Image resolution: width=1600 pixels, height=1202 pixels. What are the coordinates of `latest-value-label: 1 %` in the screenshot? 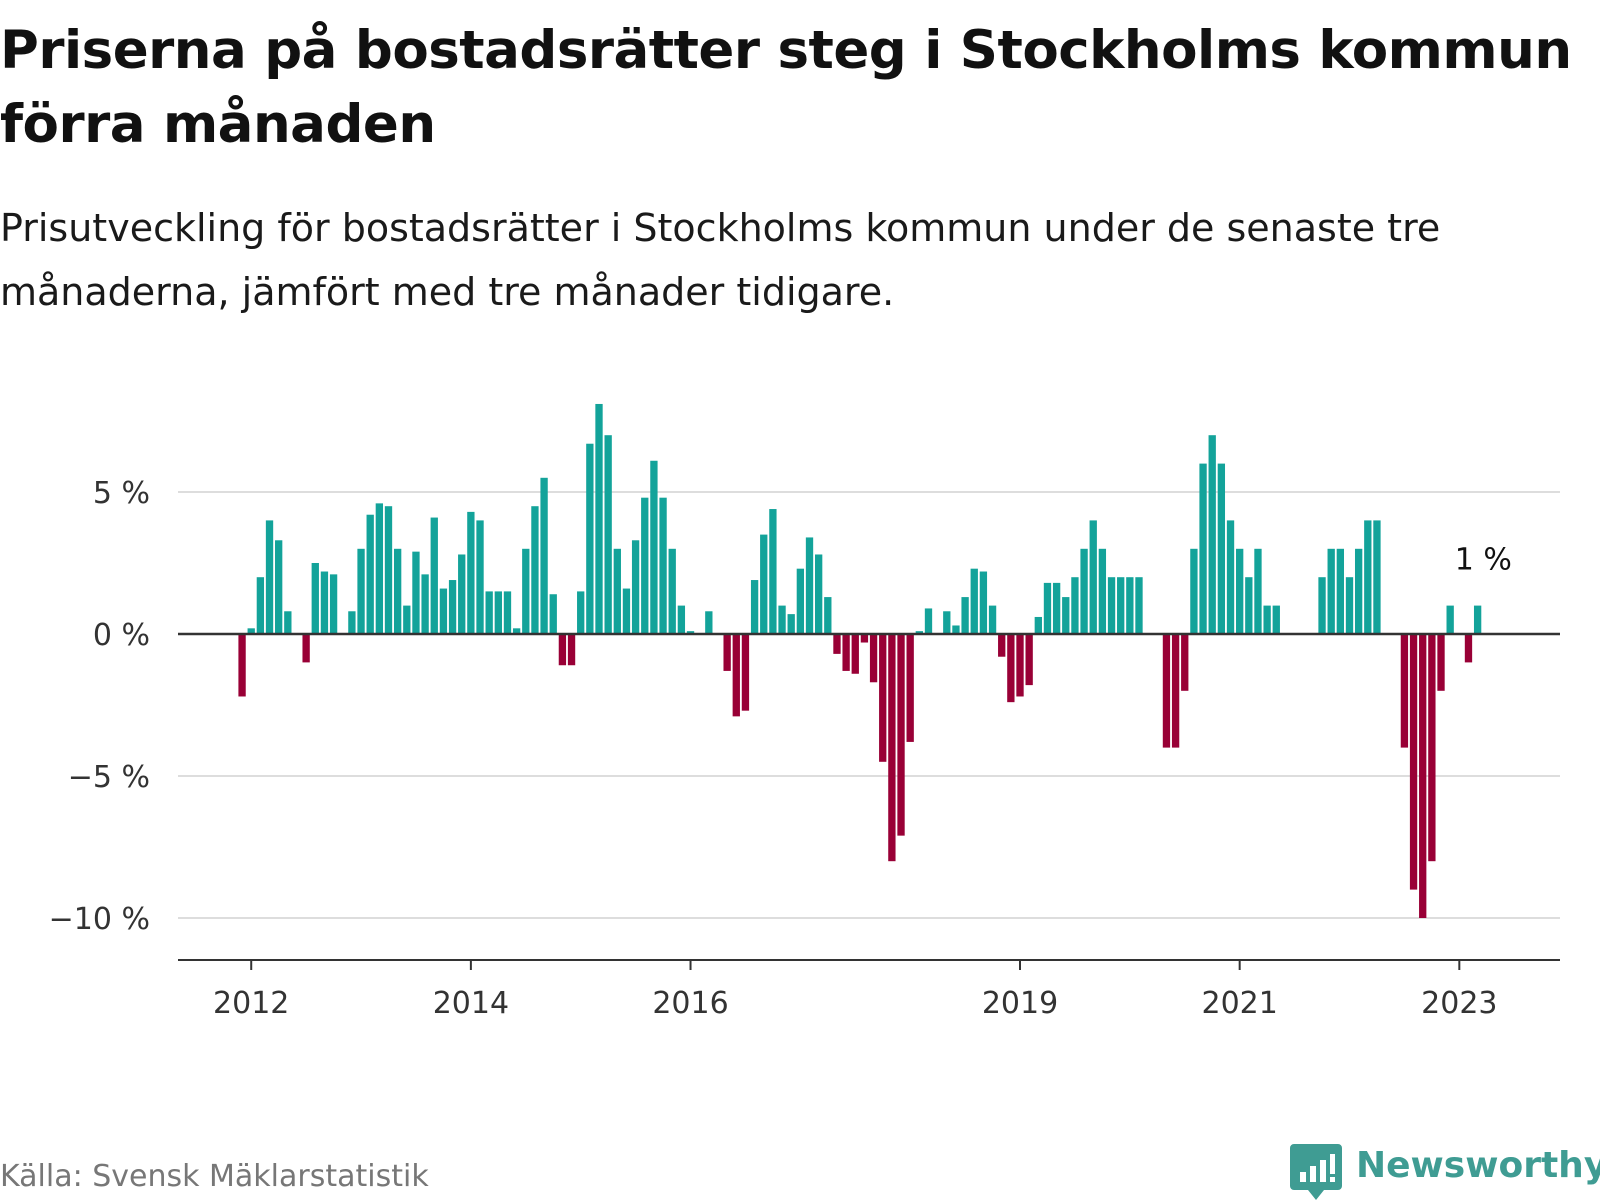 It's located at (1483, 560).